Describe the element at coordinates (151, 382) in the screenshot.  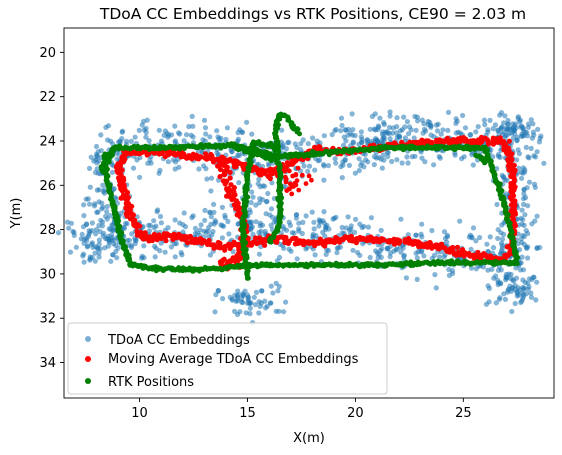
I see `legend-label-rtk: RTK Positions` at that location.